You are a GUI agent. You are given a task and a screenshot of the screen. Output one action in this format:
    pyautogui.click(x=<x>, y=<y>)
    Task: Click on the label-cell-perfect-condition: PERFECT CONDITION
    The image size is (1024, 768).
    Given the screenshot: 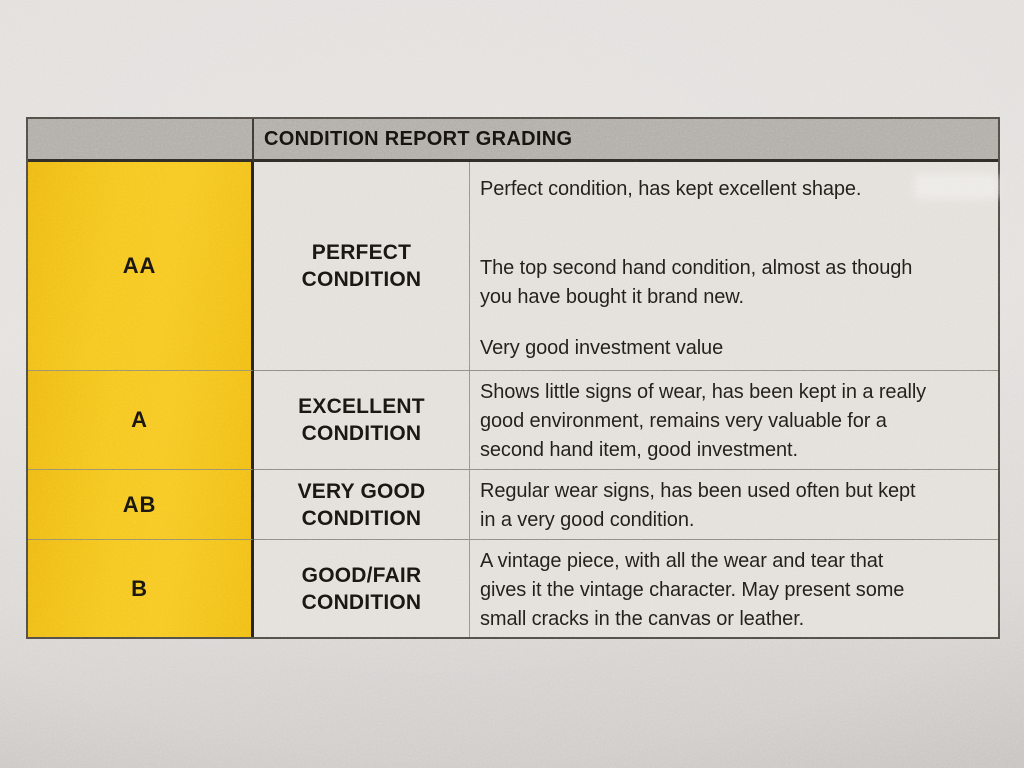 What is the action you would take?
    pyautogui.click(x=362, y=266)
    